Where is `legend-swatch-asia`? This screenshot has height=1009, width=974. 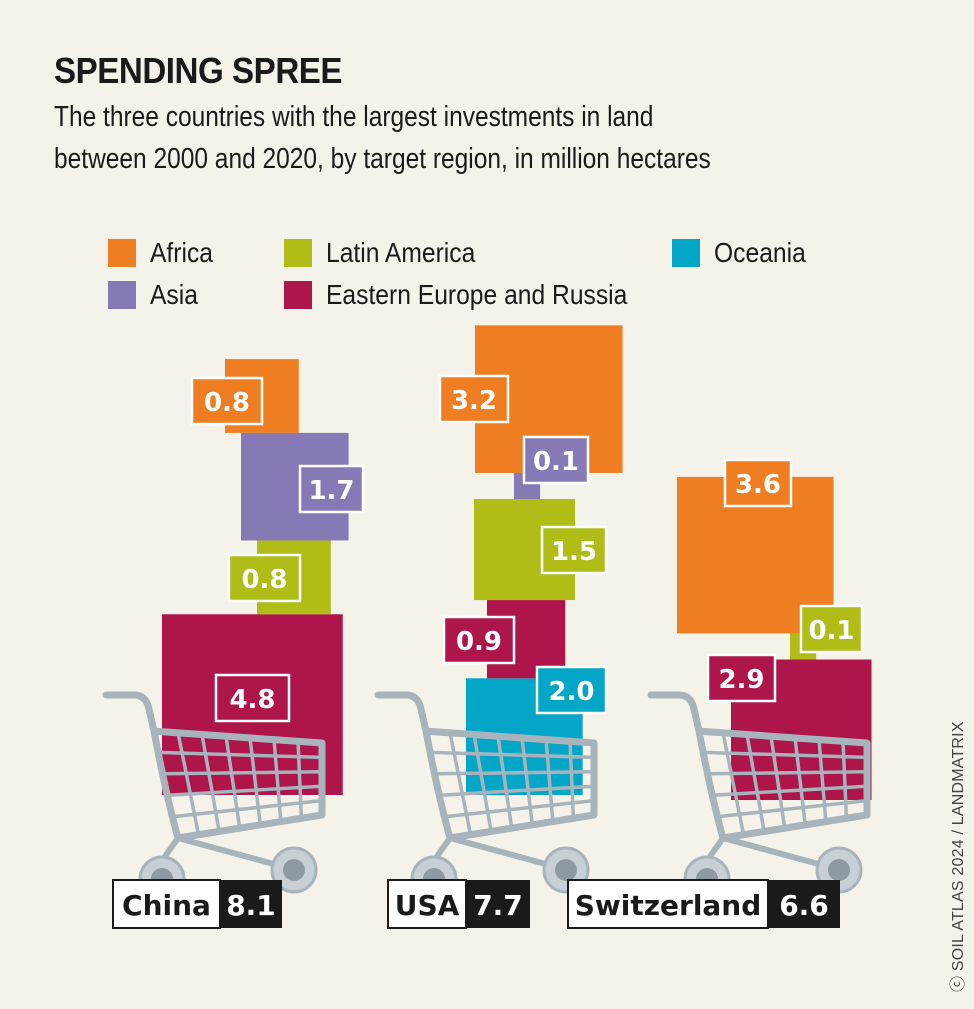 legend-swatch-asia is located at coordinates (122, 295).